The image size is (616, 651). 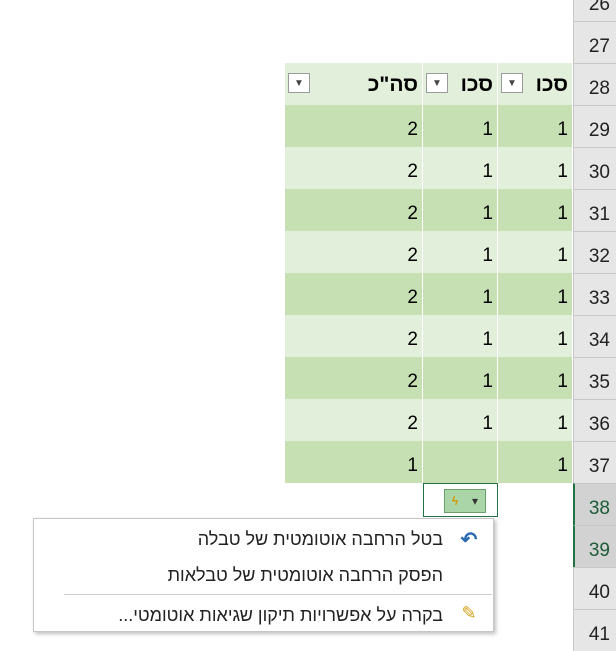 What do you see at coordinates (320, 538) in the screenshot?
I see `menu-text: בטל הרחבה אוטומטית של טבלה` at bounding box center [320, 538].